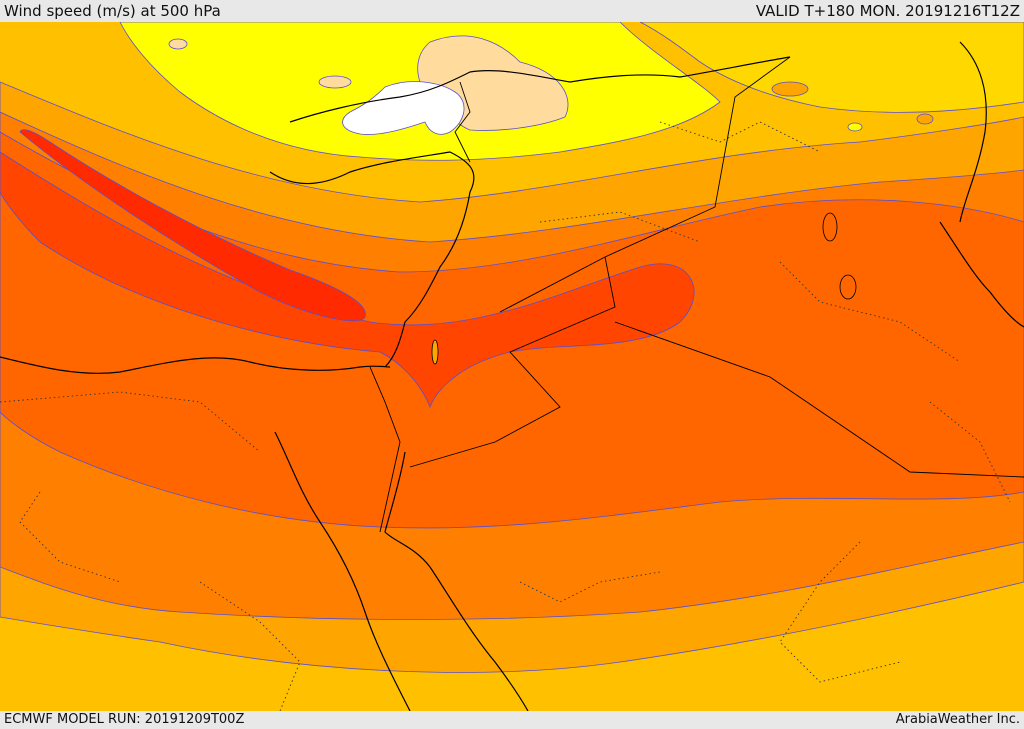 The height and width of the screenshot is (729, 1024). What do you see at coordinates (403, 108) in the screenshot?
I see `field-white` at bounding box center [403, 108].